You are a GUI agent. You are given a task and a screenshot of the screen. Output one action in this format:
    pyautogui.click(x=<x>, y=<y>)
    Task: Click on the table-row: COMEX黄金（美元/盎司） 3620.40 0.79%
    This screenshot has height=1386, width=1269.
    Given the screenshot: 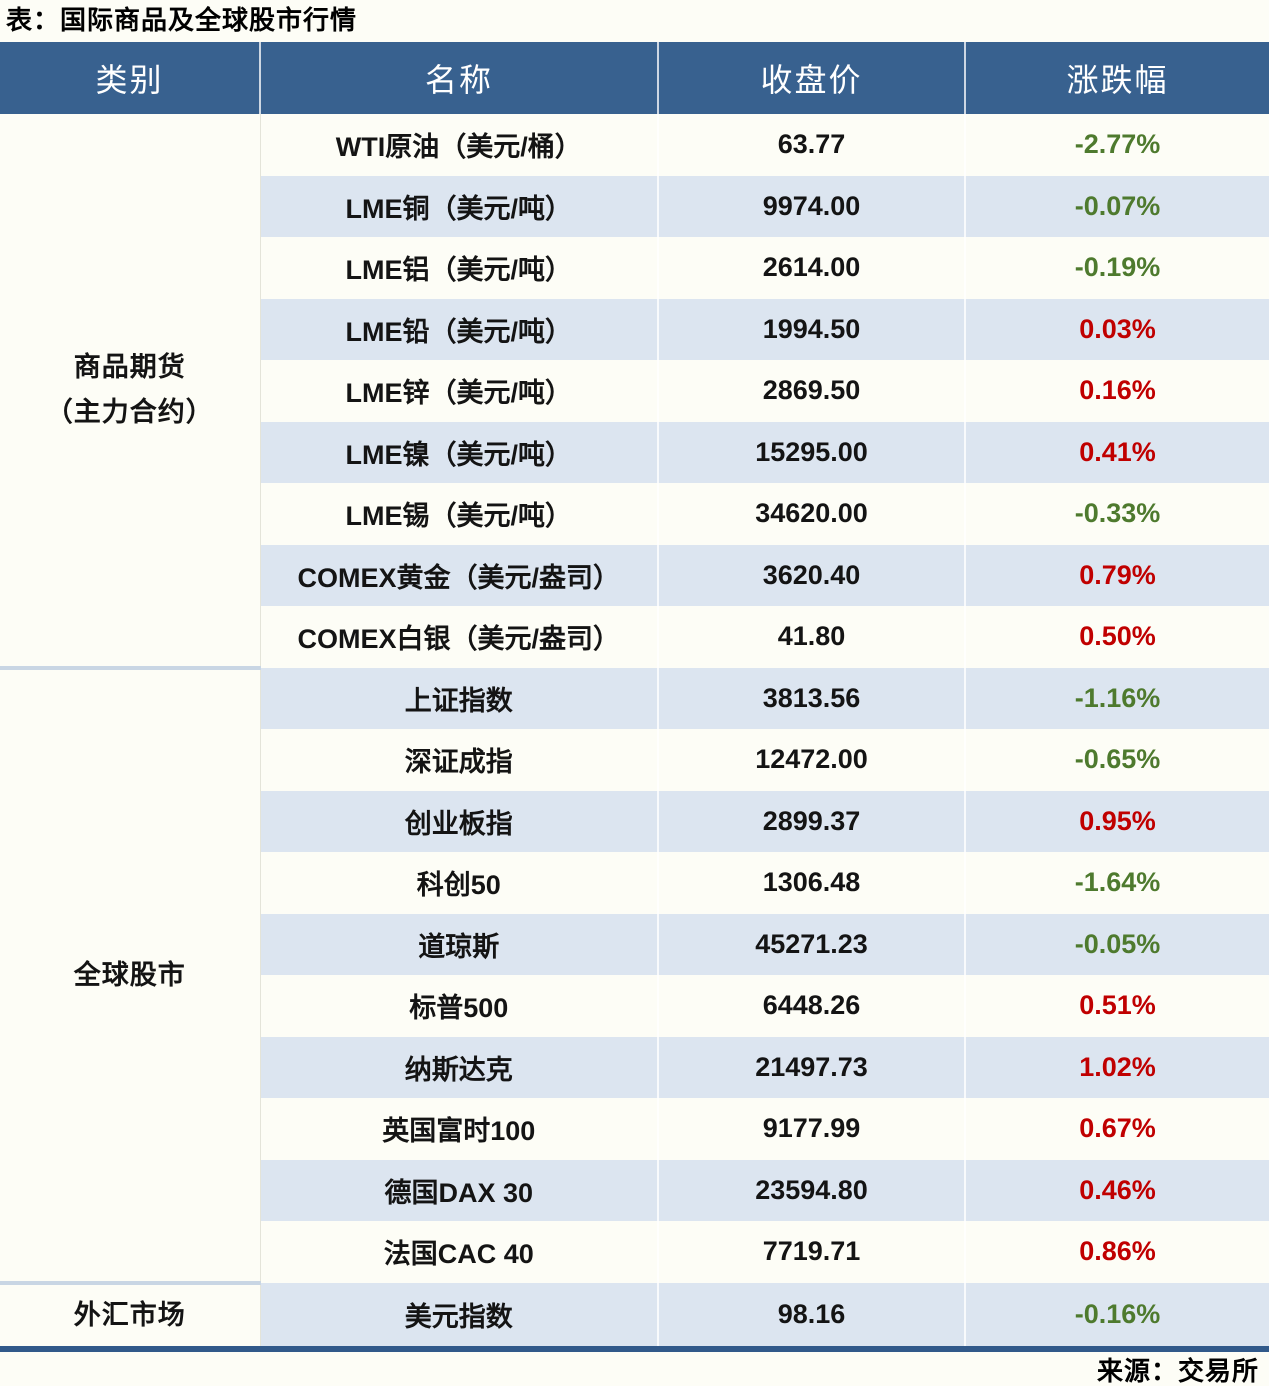 What is the action you would take?
    pyautogui.click(x=634, y=575)
    